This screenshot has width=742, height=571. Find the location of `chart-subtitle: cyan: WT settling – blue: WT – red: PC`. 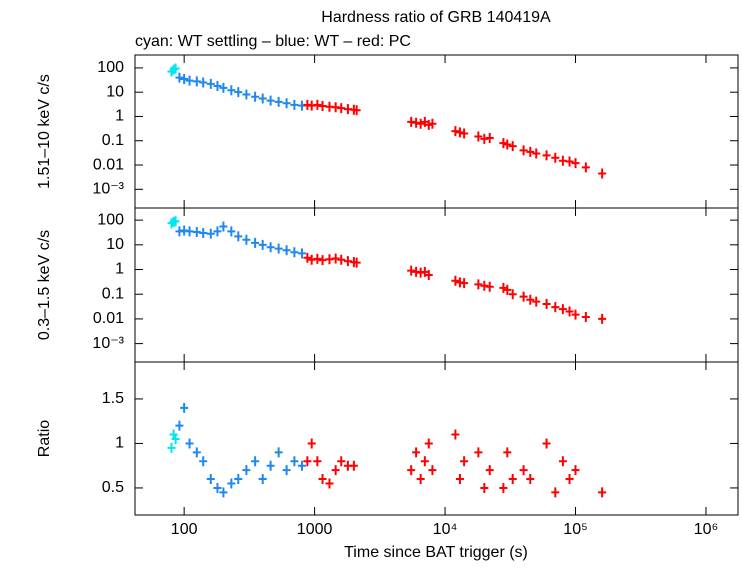

chart-subtitle: cyan: WT settling – blue: WT – red: PC is located at coordinates (273, 41).